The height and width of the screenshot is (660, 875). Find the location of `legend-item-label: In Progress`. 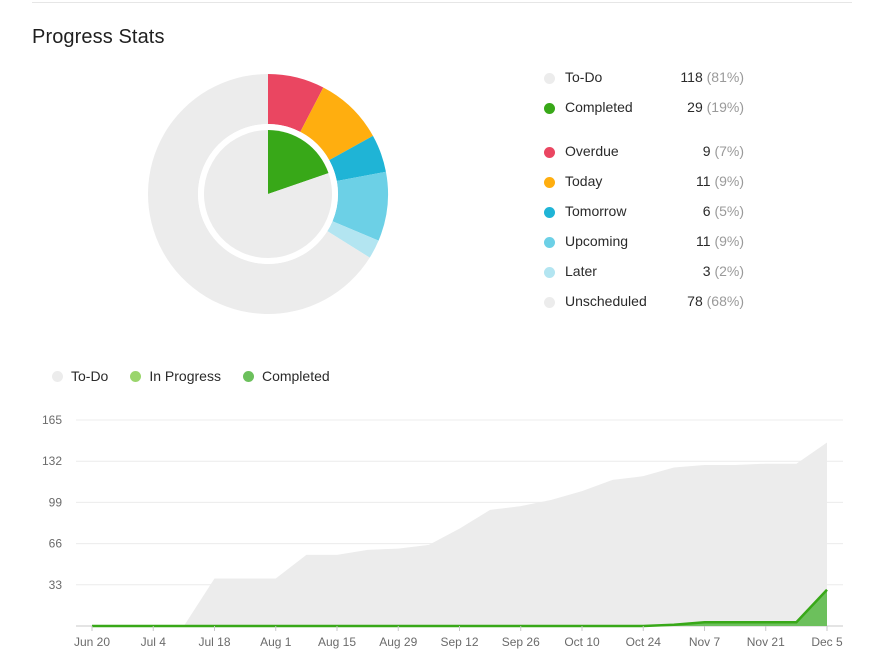

legend-item-label: In Progress is located at coordinates (185, 376).